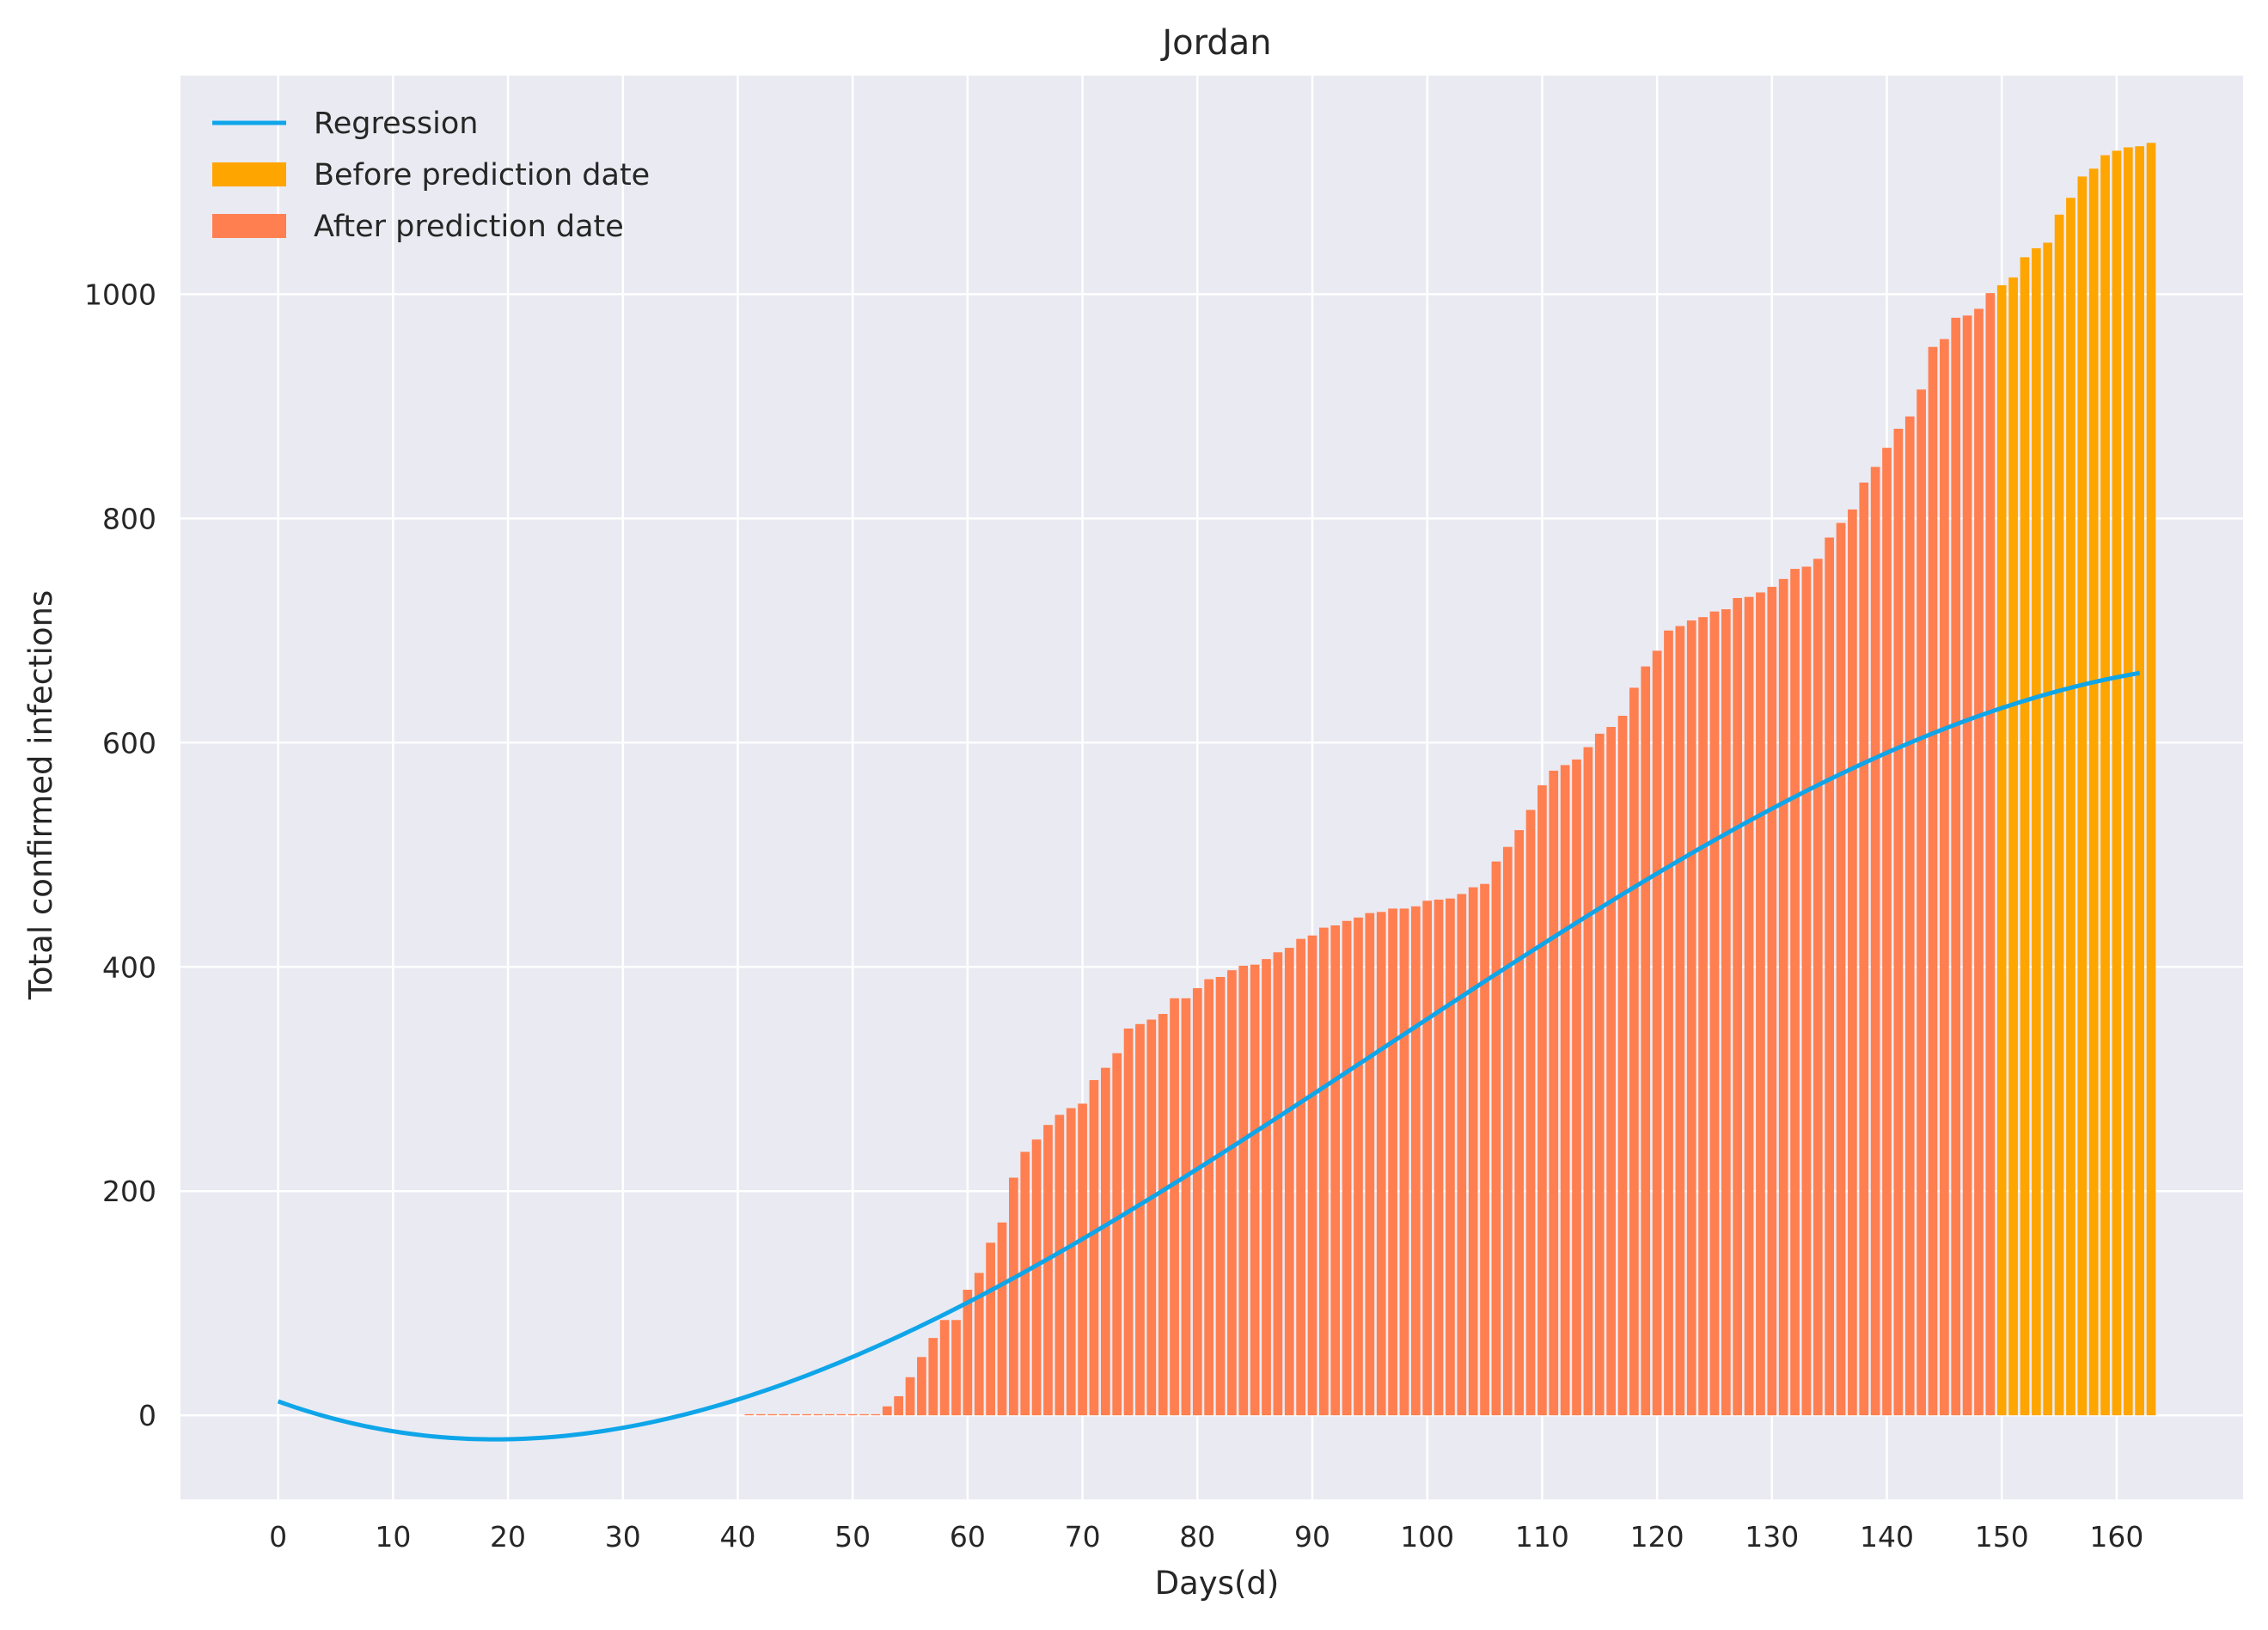 The width and height of the screenshot is (2268, 1630). I want to click on x-tick-label: 10, so click(393, 1537).